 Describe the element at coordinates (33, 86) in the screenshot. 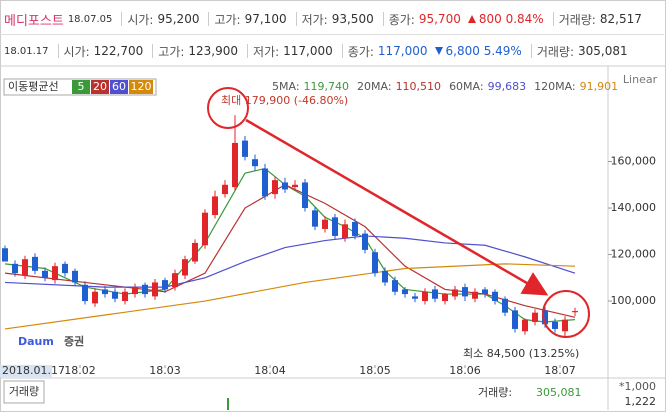

I see `ma-toolbar-label: 이동평균선` at that location.